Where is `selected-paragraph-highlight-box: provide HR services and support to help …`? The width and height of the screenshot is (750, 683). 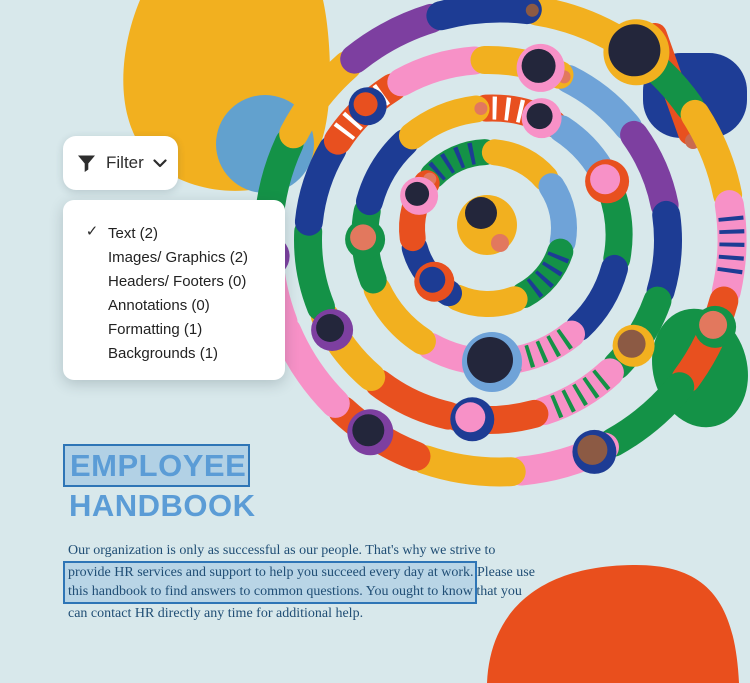 selected-paragraph-highlight-box: provide HR services and support to help … is located at coordinates (299, 582).